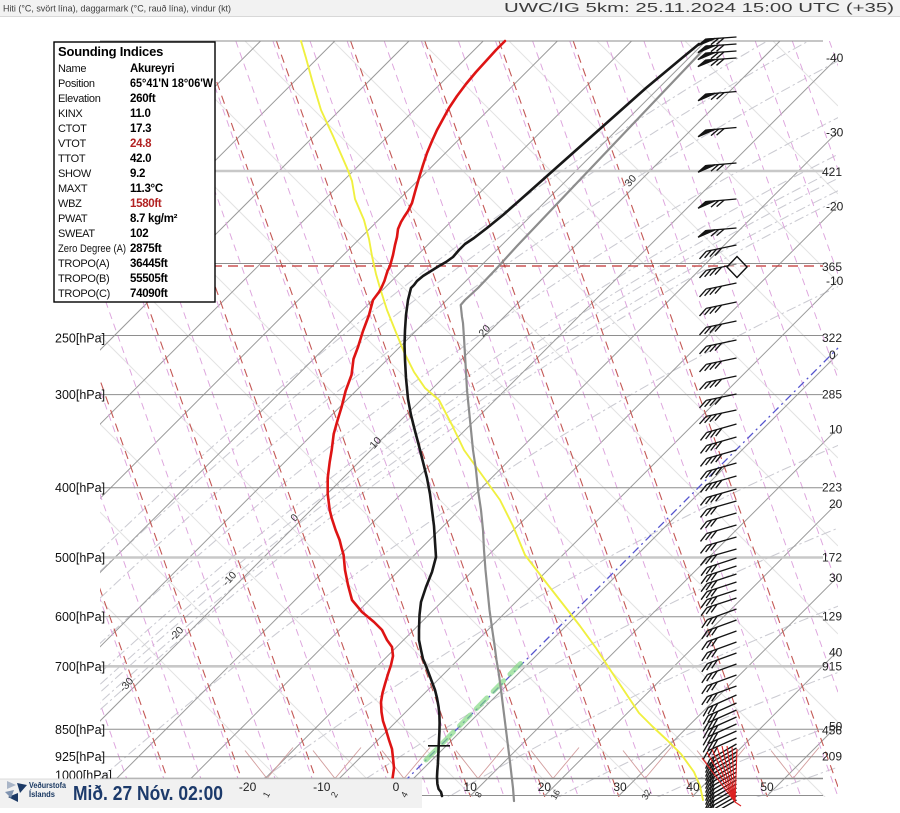 This screenshot has height=813, width=900. I want to click on svg-text: 925[hPa], so click(80, 757).